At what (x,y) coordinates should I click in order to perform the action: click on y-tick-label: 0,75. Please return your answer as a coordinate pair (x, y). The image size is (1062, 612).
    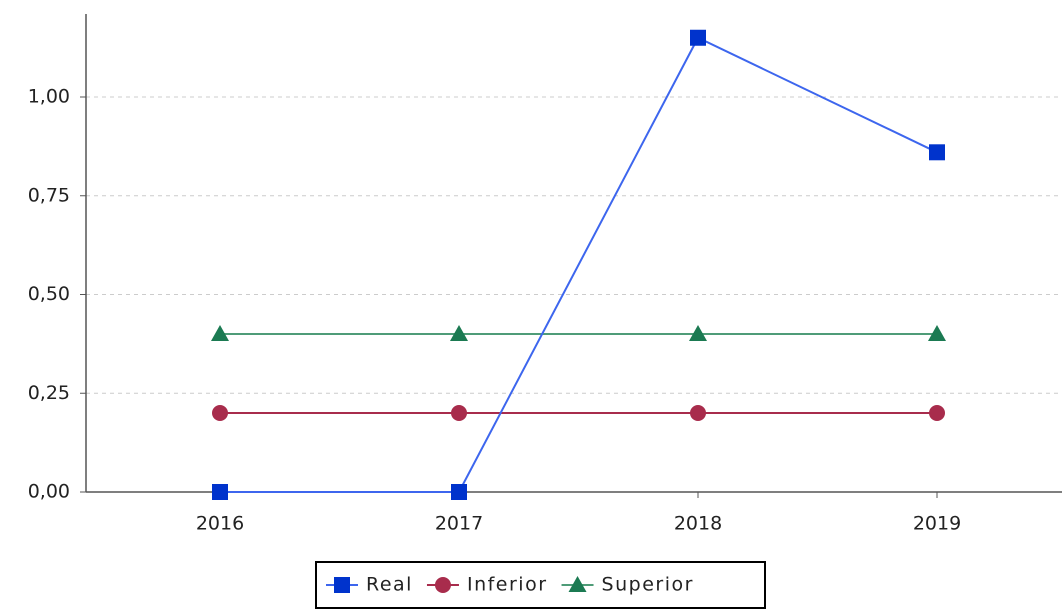
    Looking at the image, I should click on (49, 195).